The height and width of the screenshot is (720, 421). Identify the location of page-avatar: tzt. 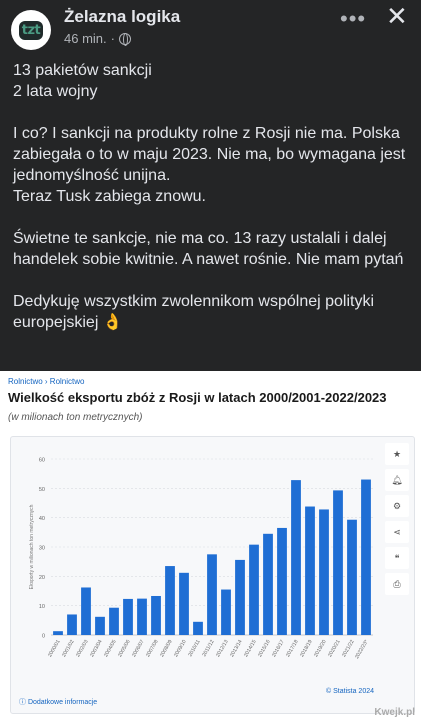
(31, 30).